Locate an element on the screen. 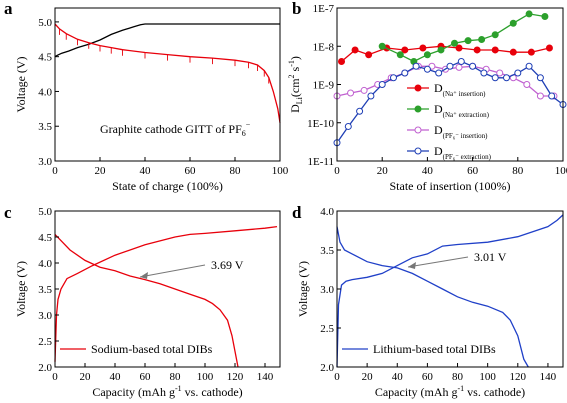 This screenshot has height=403, width=567. y-axis-label-unit: (cm is located at coordinates (295, 87).